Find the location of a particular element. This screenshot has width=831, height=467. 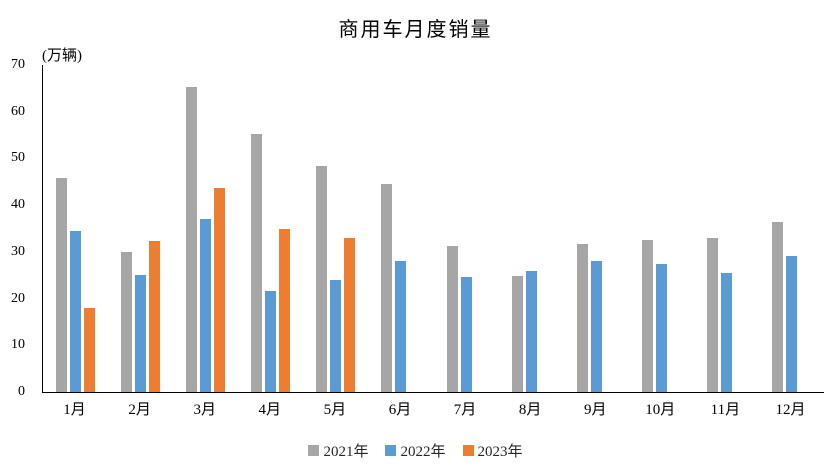

x-tick-label-6月: 6月 is located at coordinates (400, 410).